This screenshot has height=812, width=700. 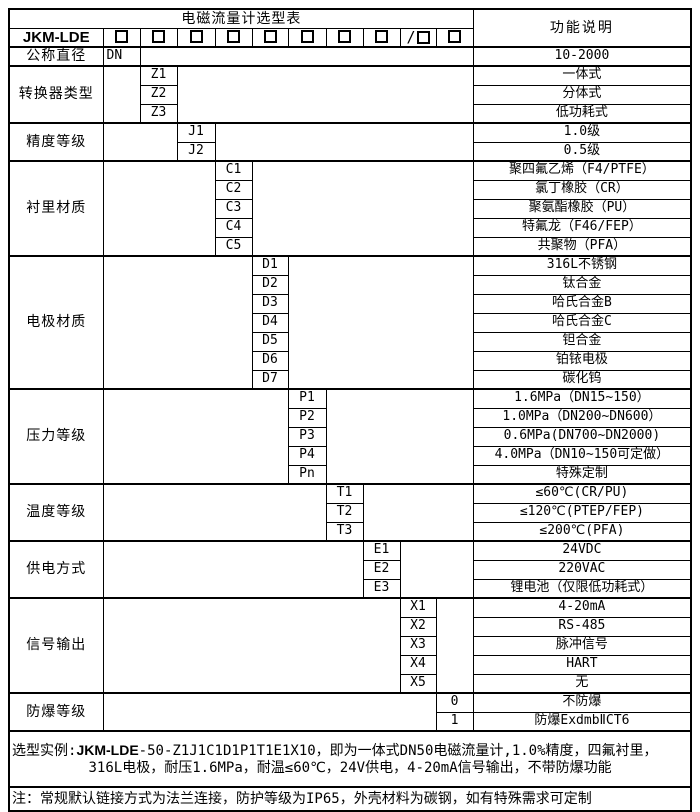 I want to click on desc-cell-e1: 24VDC, so click(x=582, y=550).